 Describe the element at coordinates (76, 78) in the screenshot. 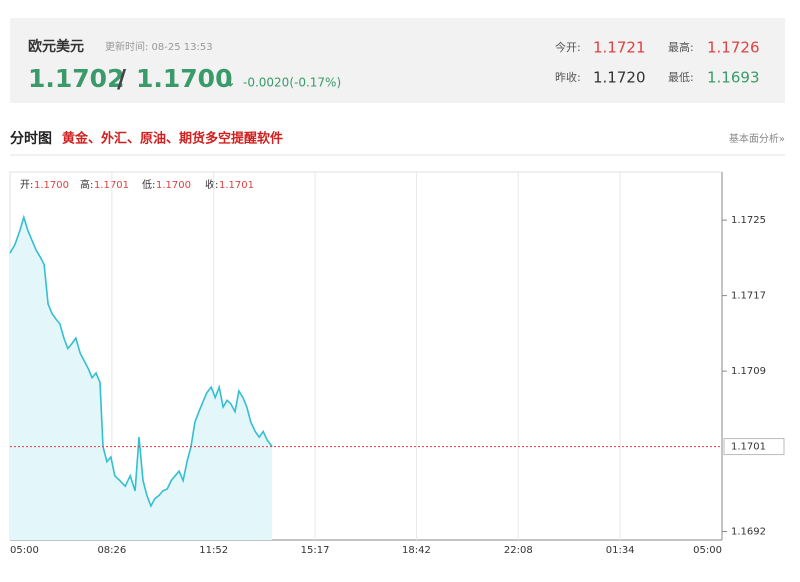

I see `bid-price: 1.1702` at that location.